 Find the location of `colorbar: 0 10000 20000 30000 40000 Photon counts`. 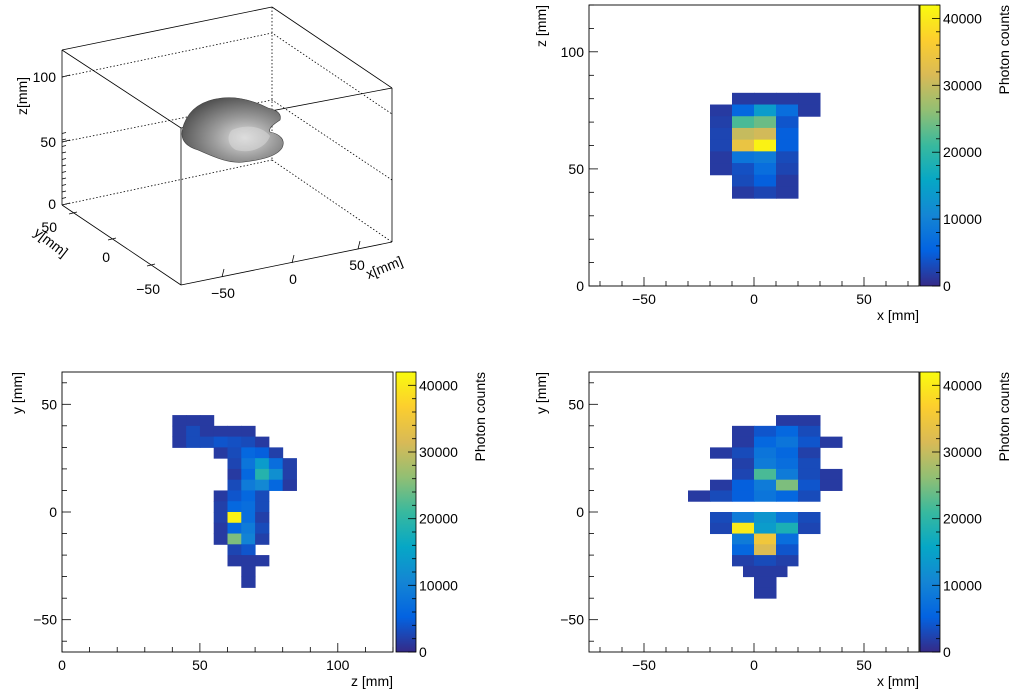

colorbar: 0 10000 20000 30000 40000 Photon counts is located at coordinates (965, 149).